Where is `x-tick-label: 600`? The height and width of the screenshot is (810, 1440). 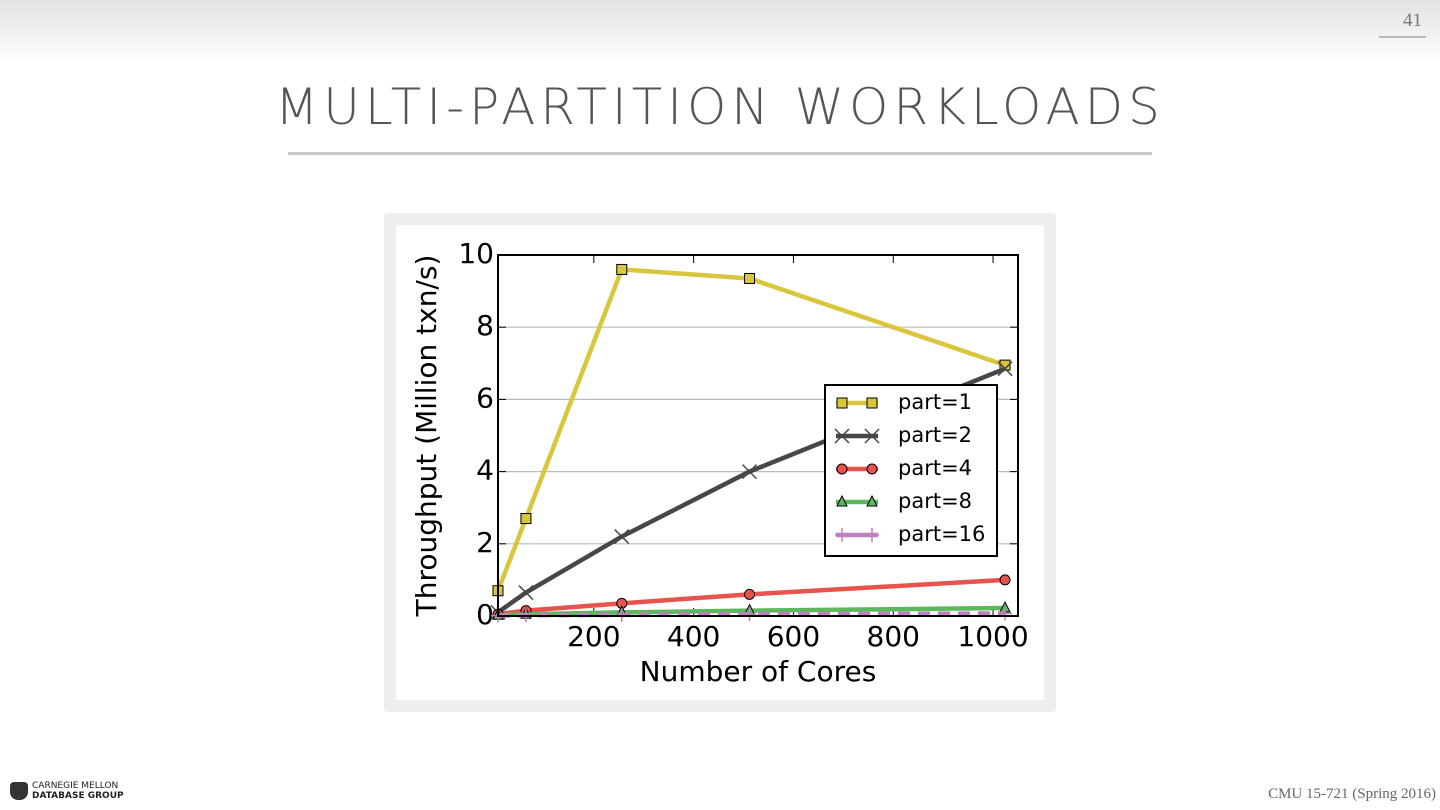 x-tick-label: 600 is located at coordinates (793, 636).